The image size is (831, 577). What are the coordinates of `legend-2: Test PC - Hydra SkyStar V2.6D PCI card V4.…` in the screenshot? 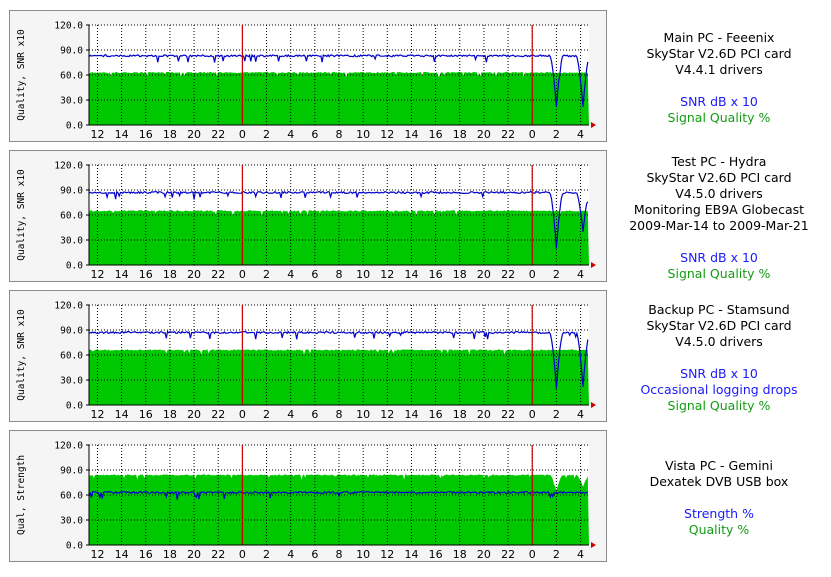 It's located at (719, 218).